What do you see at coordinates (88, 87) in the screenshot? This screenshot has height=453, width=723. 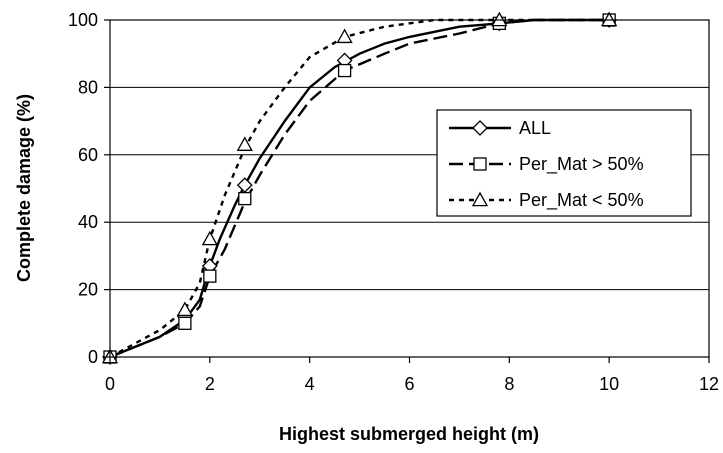 I see `y-tick-label: 80` at bounding box center [88, 87].